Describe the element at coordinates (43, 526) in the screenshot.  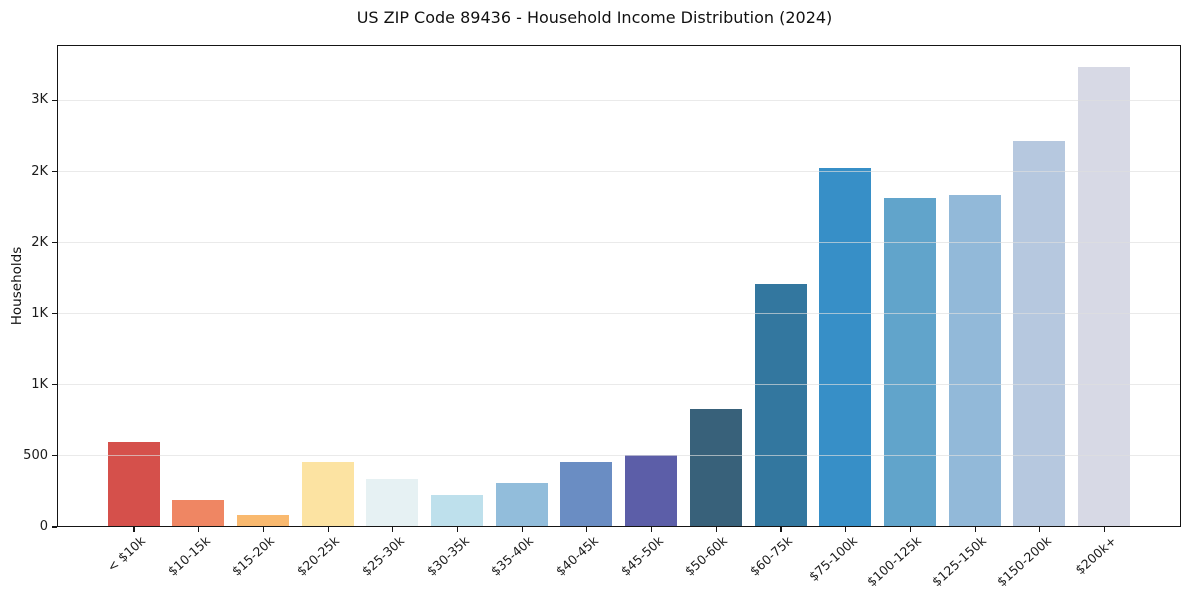
I see `y-tick-label: 0` at that location.